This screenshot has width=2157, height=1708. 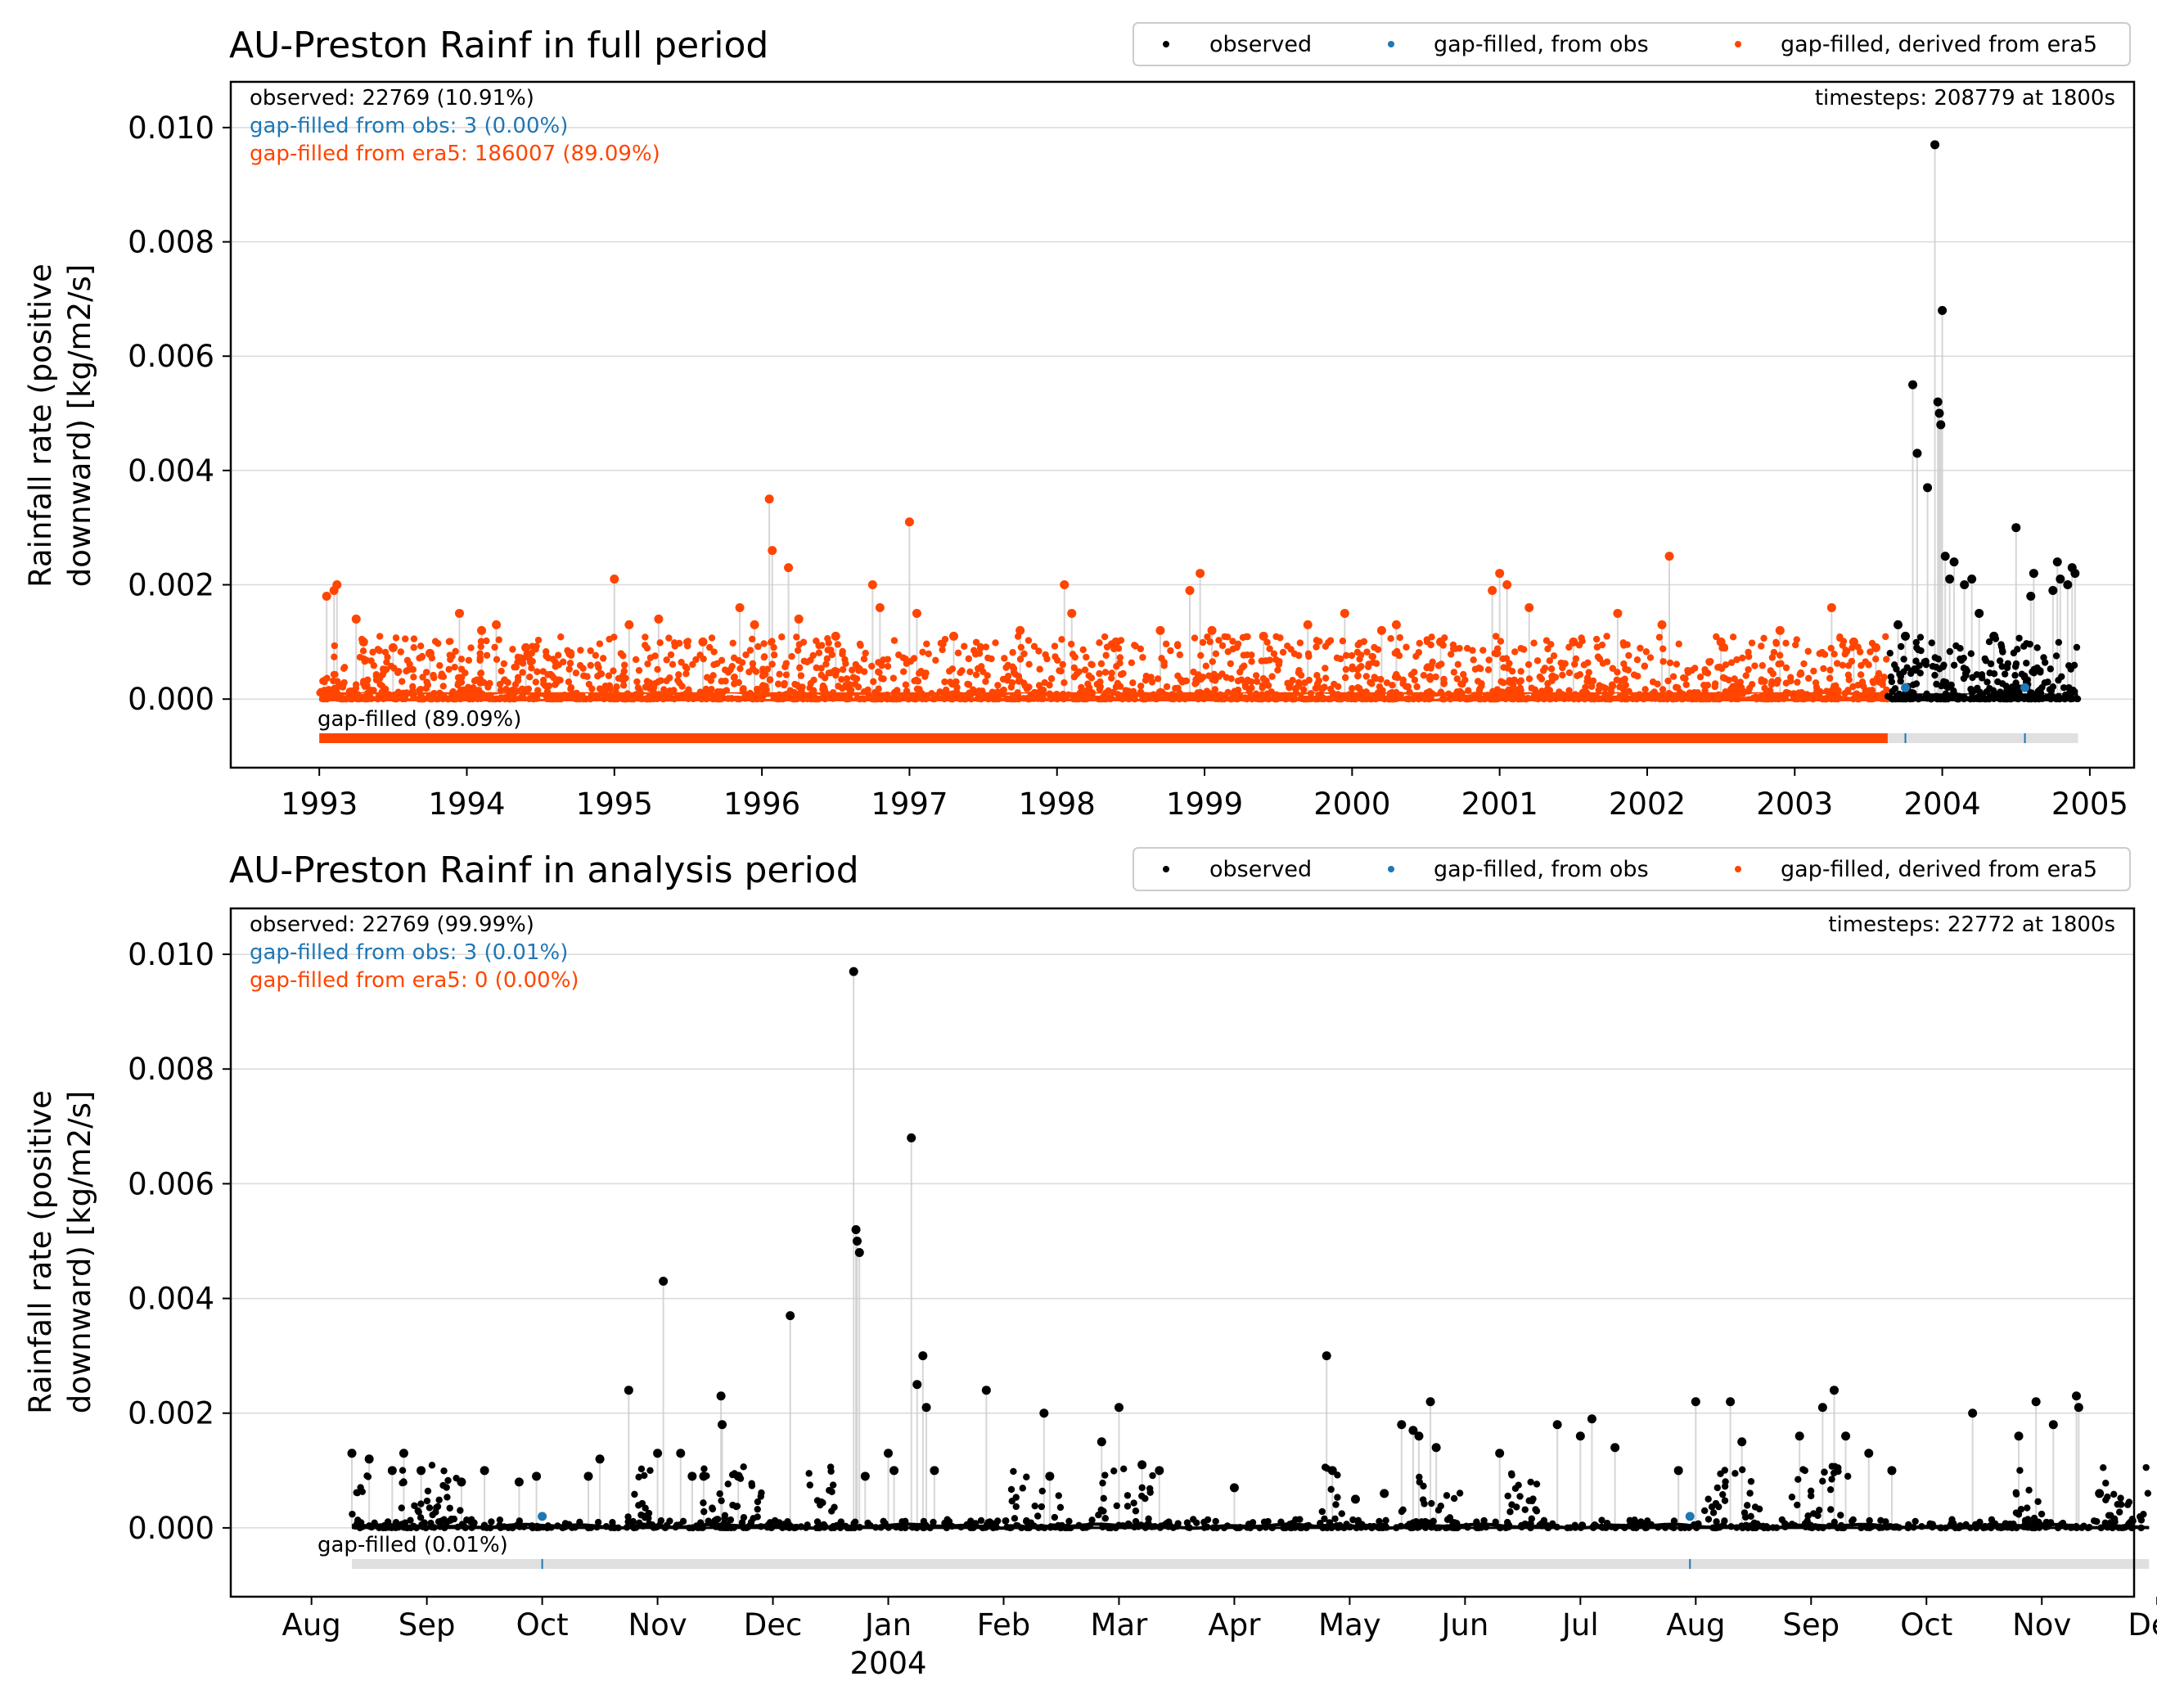 What do you see at coordinates (1647, 804) in the screenshot?
I see `x-tick-label: 2002` at bounding box center [1647, 804].